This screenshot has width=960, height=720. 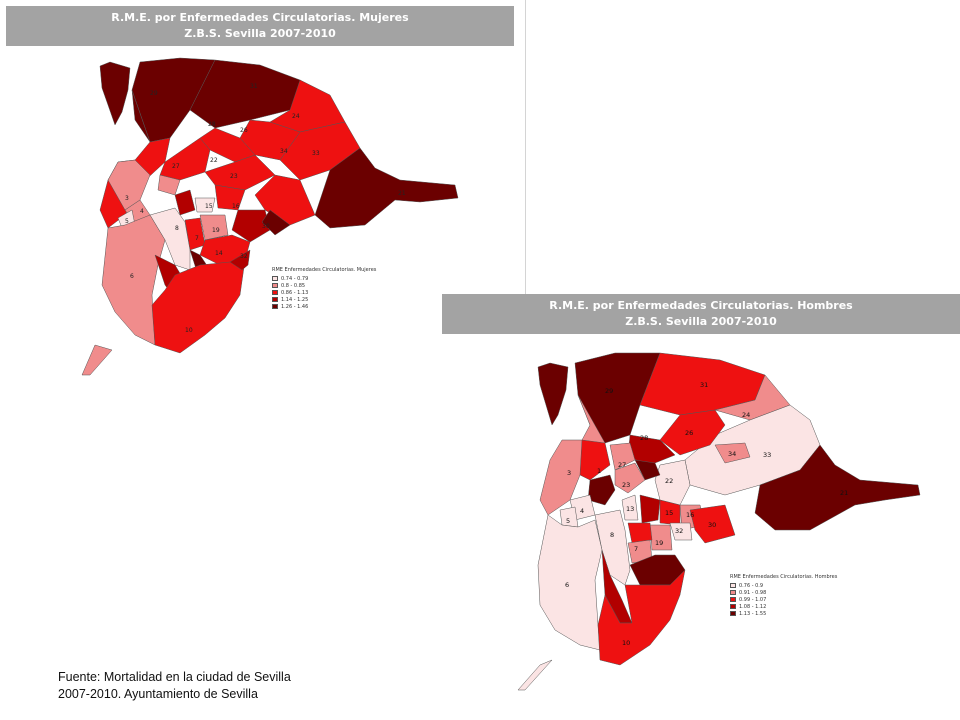 I want to click on zone-label: 28, so click(x=212, y=124).